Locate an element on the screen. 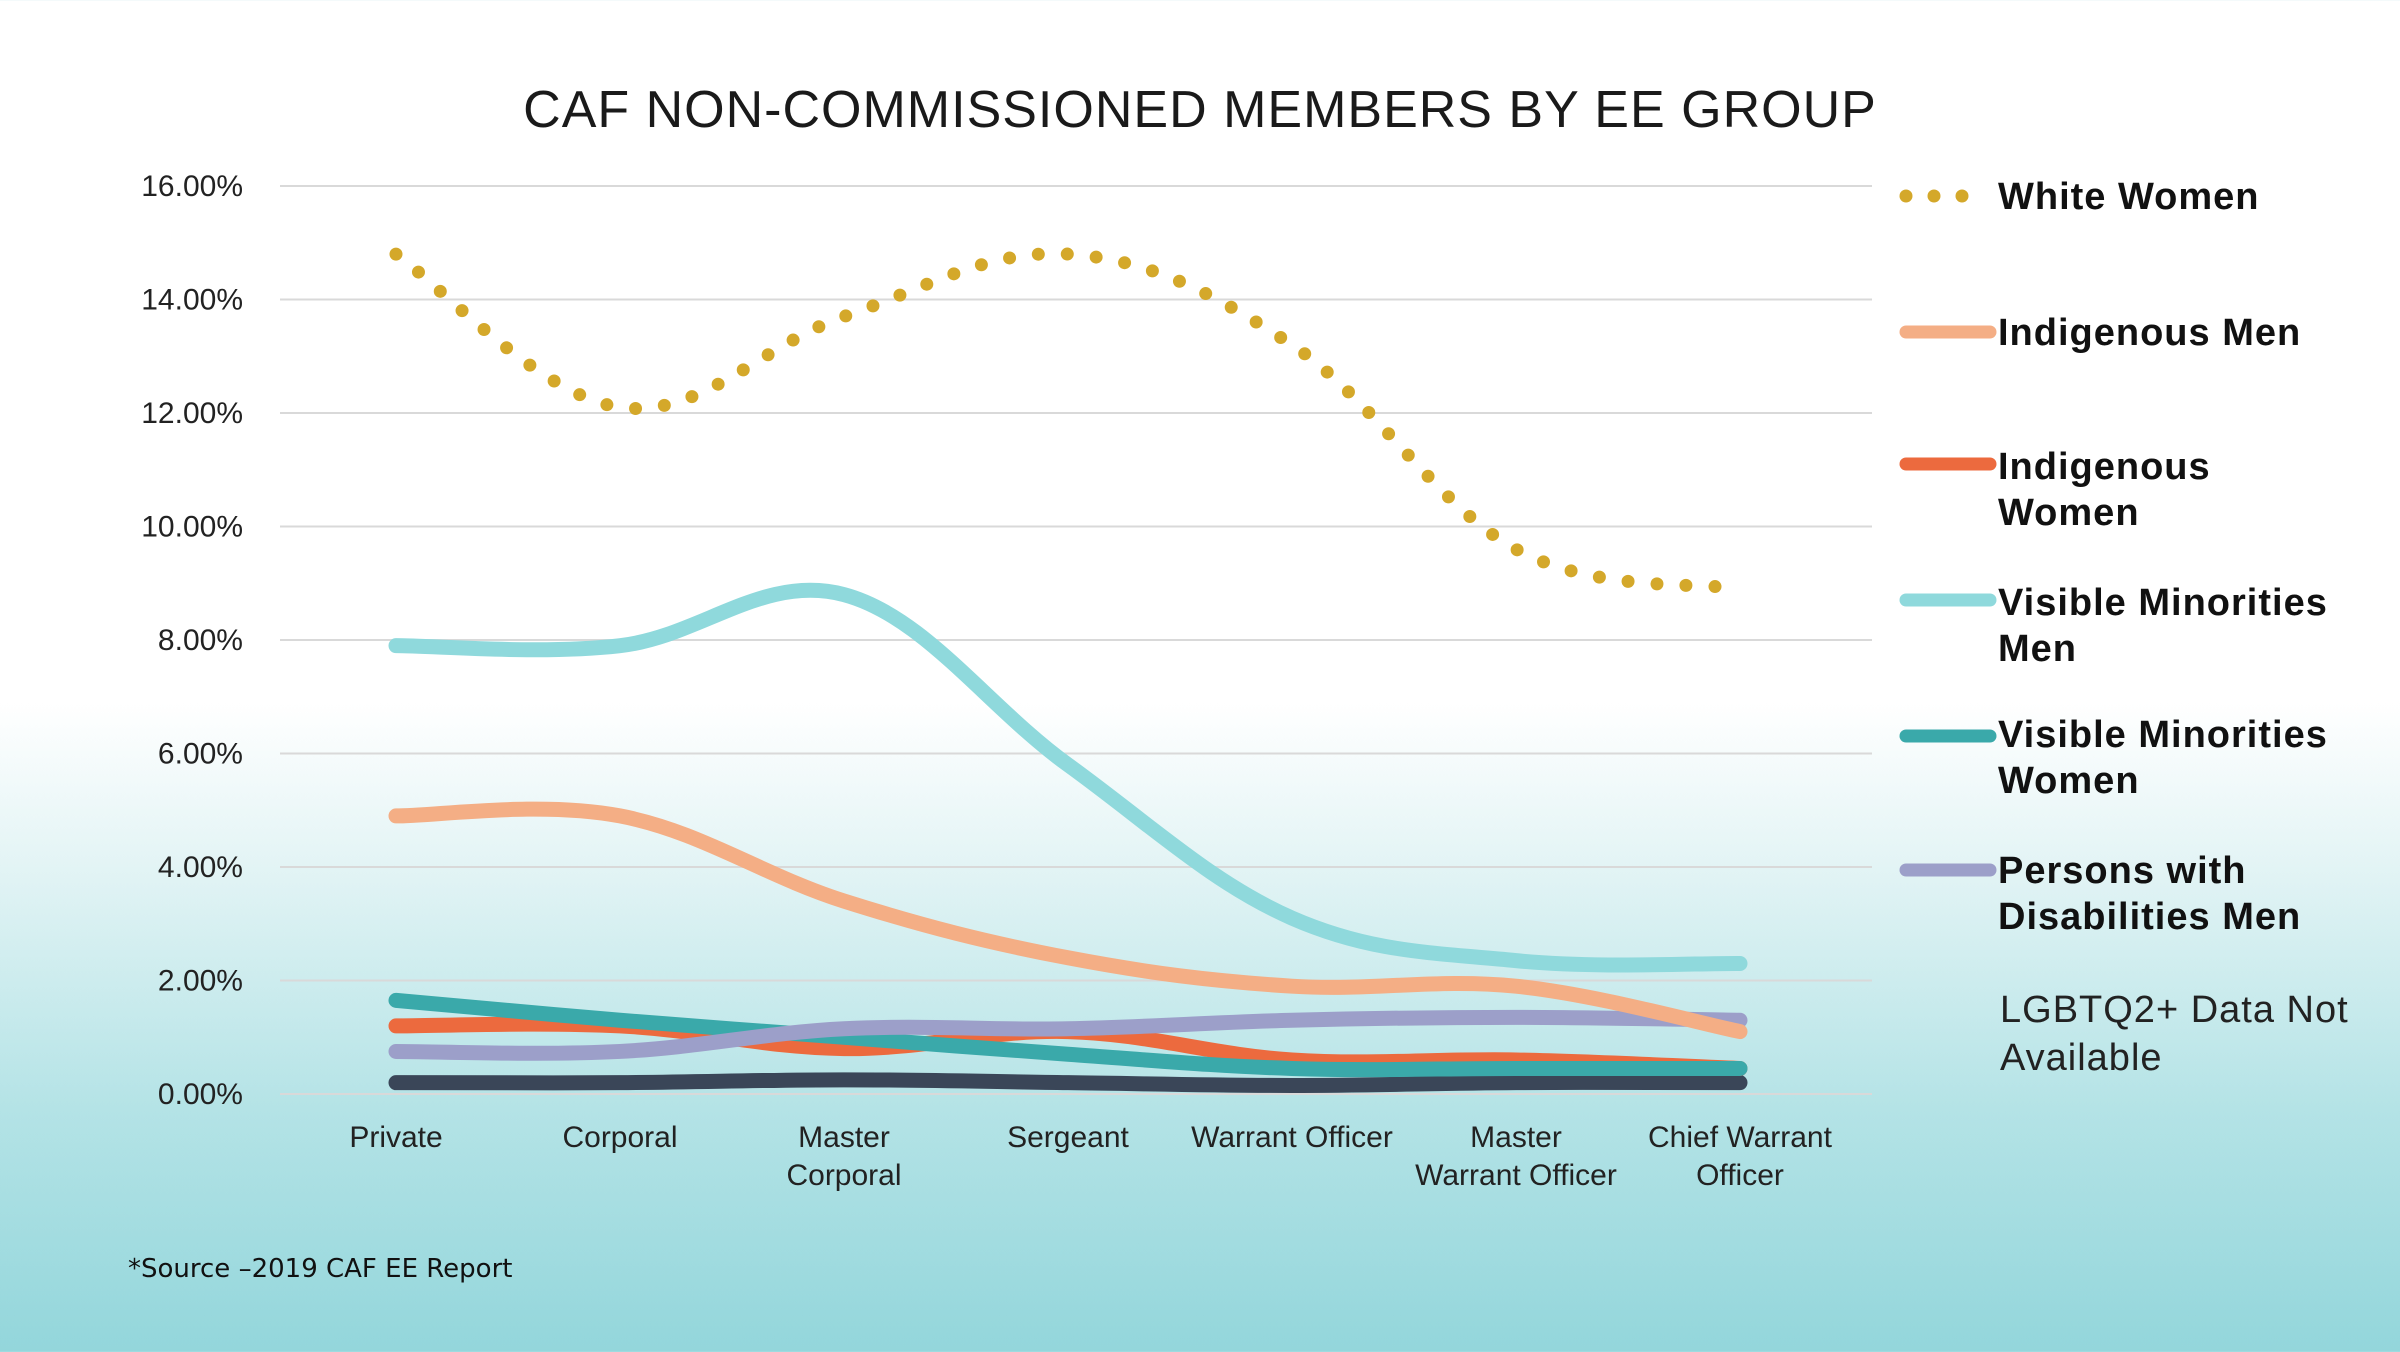 The image size is (2400, 1352). y-tick-label: 4.00% is located at coordinates (200, 867).